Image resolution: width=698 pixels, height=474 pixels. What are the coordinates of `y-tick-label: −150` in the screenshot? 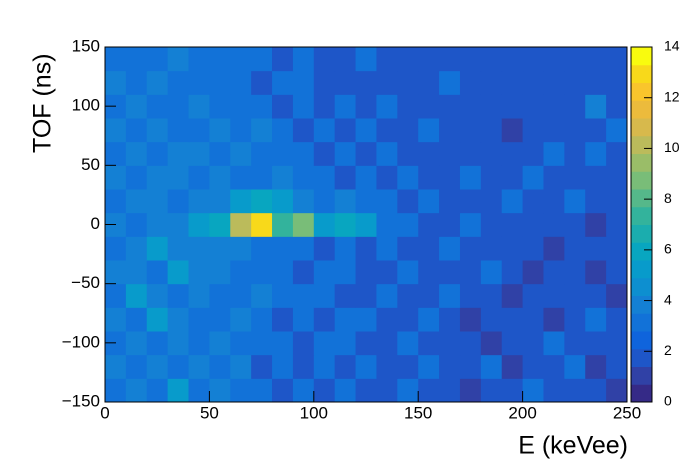 It's located at (81, 400).